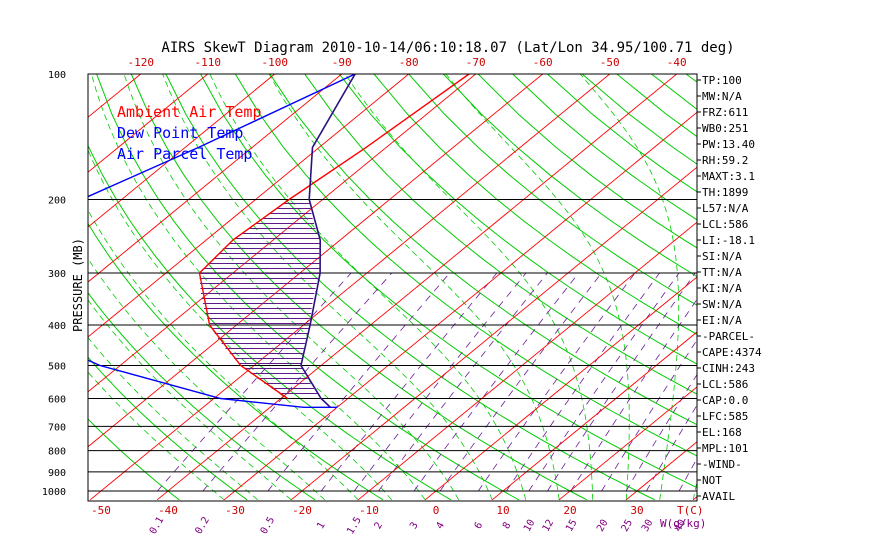 The image size is (870, 560). Describe the element at coordinates (728, 144) in the screenshot. I see `side-panel-item: PW:13.40` at that location.